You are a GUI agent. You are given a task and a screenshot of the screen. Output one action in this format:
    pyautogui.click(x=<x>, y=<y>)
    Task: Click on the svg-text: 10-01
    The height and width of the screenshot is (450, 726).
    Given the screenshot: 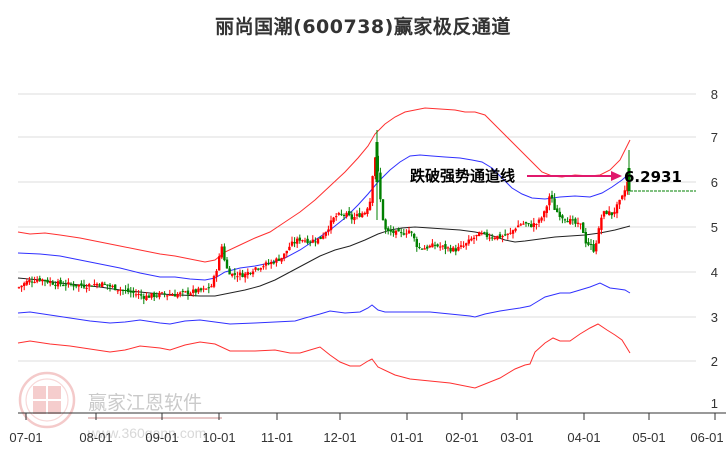 What is the action you would take?
    pyautogui.click(x=218, y=437)
    